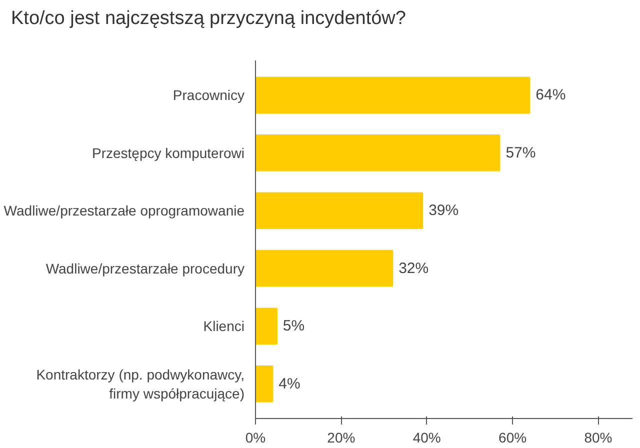 The image size is (640, 448). I want to click on chart-title: Kto/co jest najczęstszą przyczyną incydentów?, so click(208, 19).